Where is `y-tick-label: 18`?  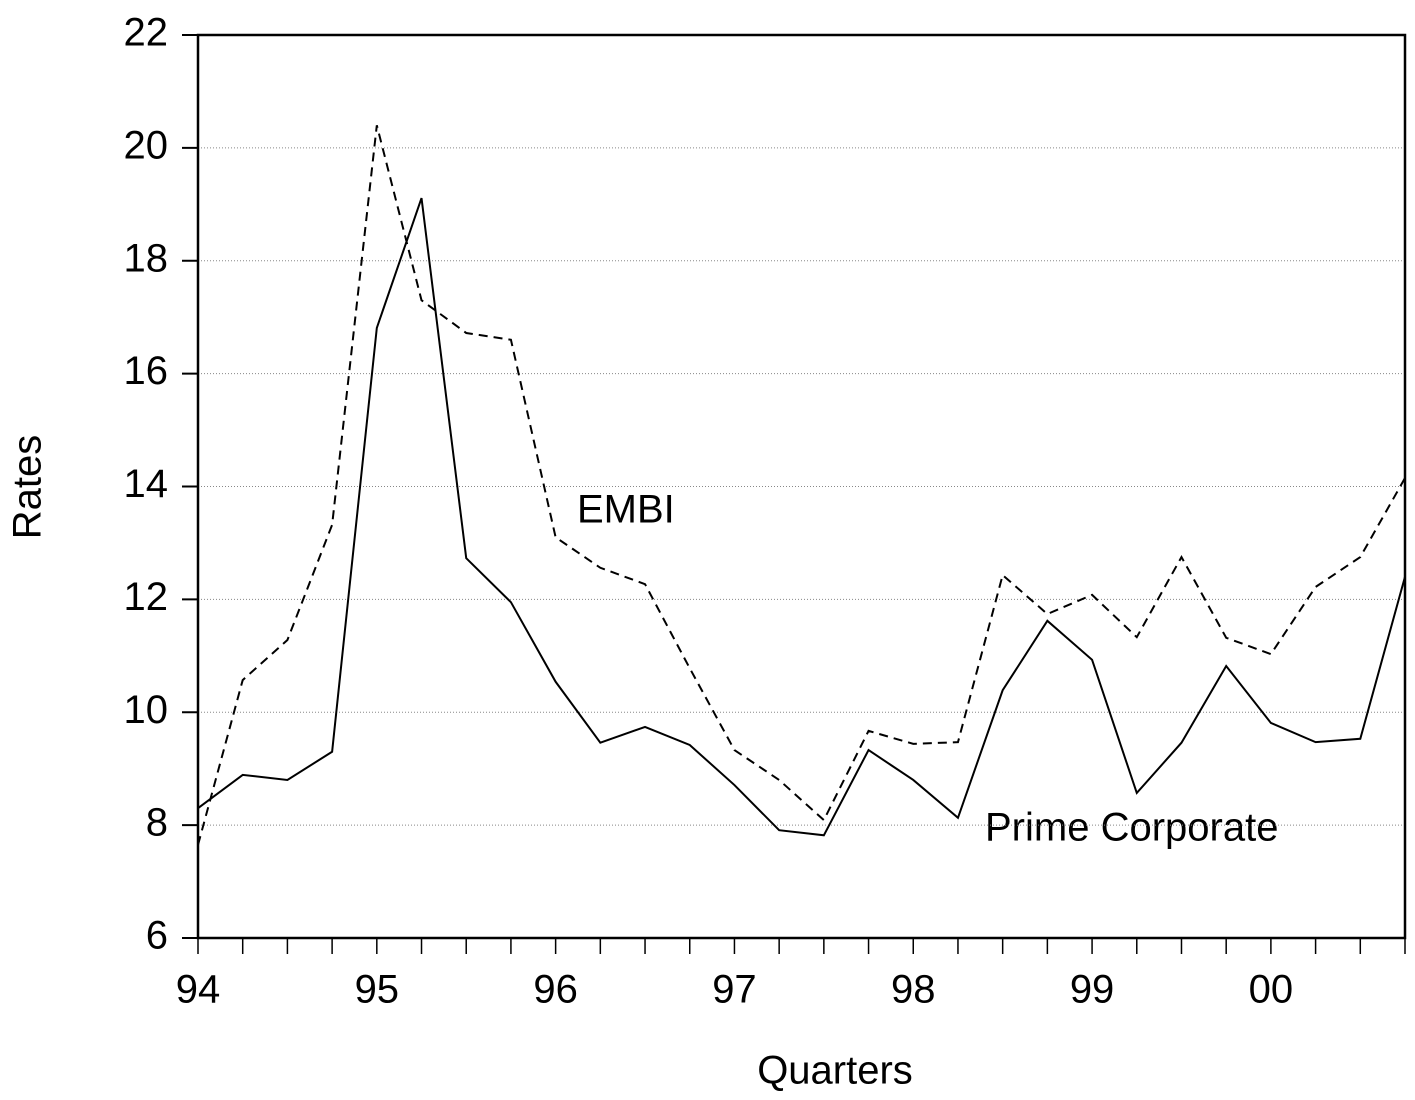
y-tick-label: 18 is located at coordinates (146, 258).